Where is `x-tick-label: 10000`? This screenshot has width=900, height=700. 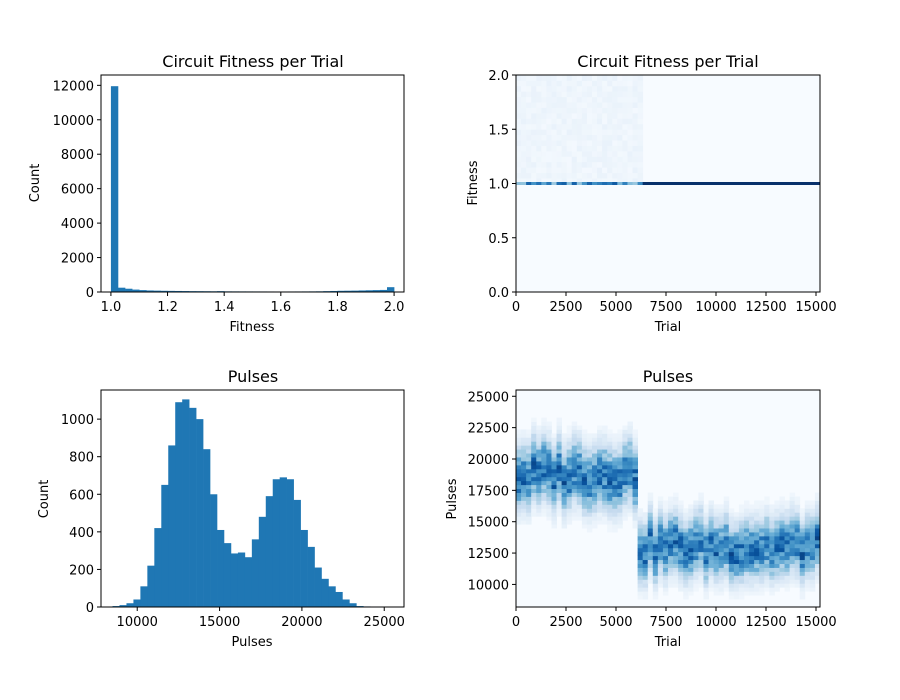
x-tick-label: 10000 is located at coordinates (715, 307).